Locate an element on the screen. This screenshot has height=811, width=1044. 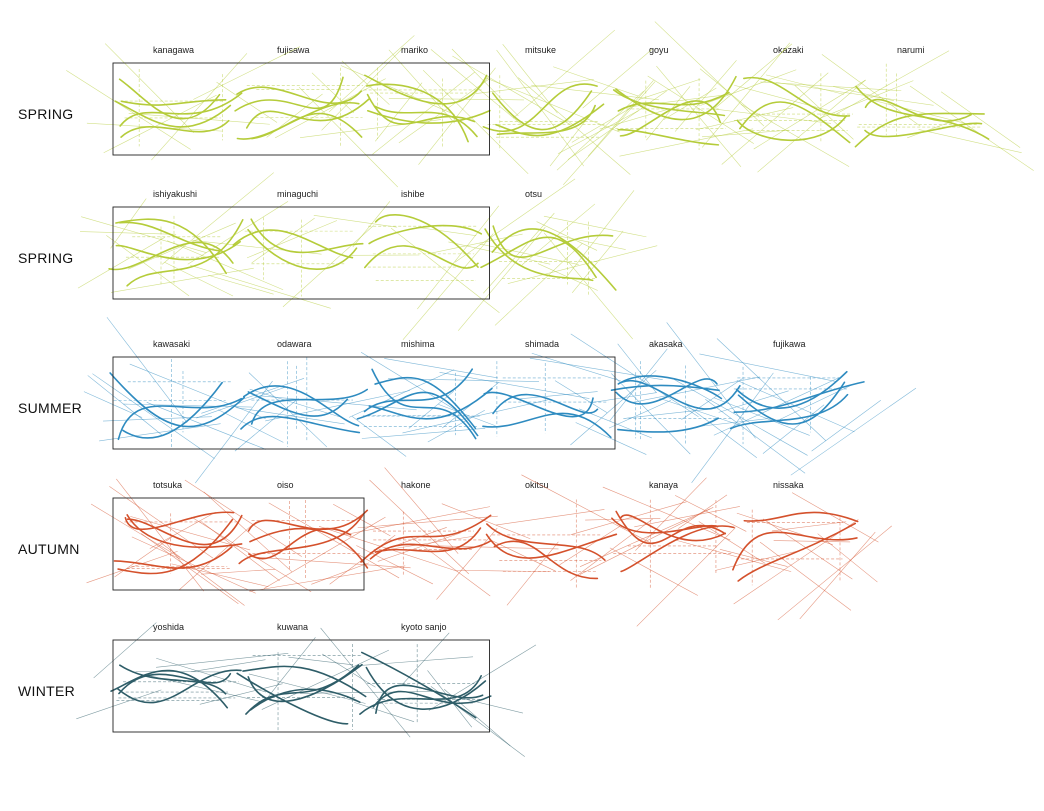
stop-label: goyu is located at coordinates (659, 50).